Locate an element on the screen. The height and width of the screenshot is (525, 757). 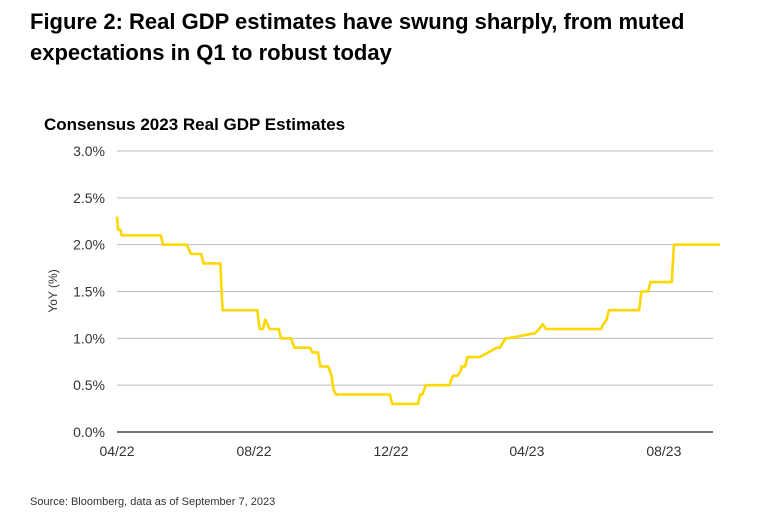
y-tick-label: 0.0% is located at coordinates (89, 432).